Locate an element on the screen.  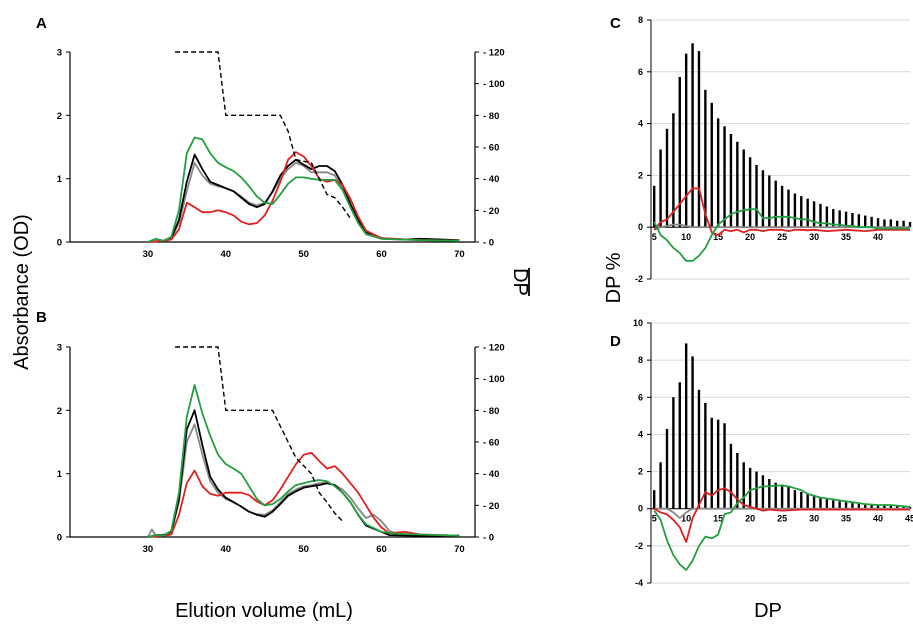
series-green-line-d is located at coordinates (782, 527).